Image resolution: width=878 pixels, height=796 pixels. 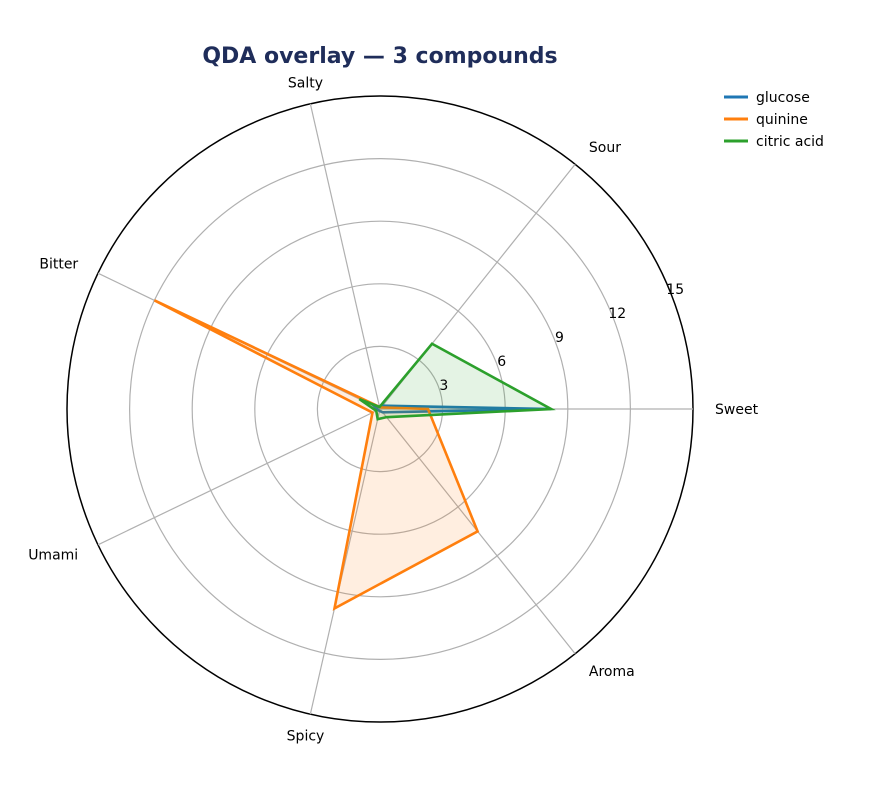 I want to click on legend-label: quinine, so click(x=782, y=120).